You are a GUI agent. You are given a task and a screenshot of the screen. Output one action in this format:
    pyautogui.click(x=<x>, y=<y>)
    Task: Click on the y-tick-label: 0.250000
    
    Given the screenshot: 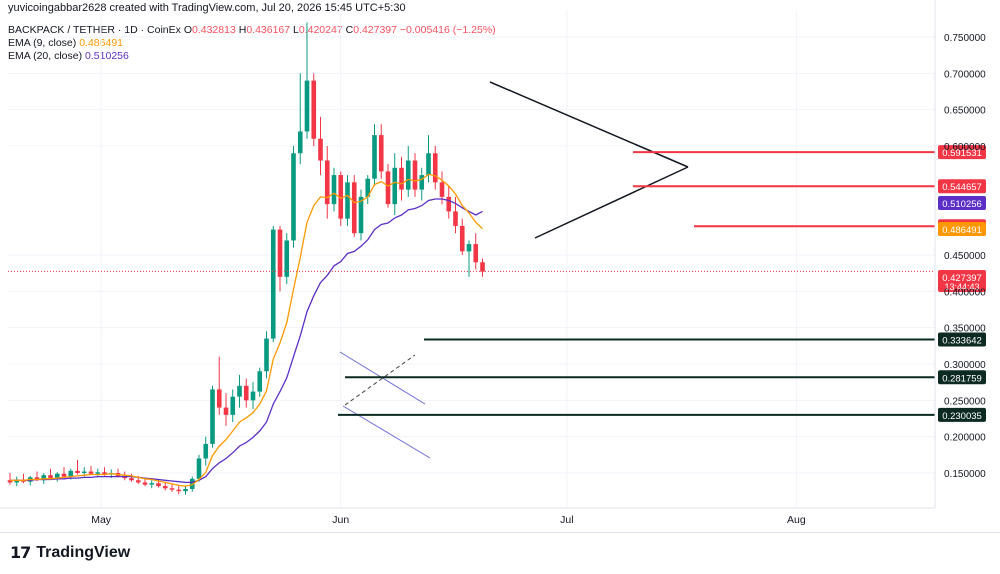 What is the action you would take?
    pyautogui.click(x=965, y=401)
    